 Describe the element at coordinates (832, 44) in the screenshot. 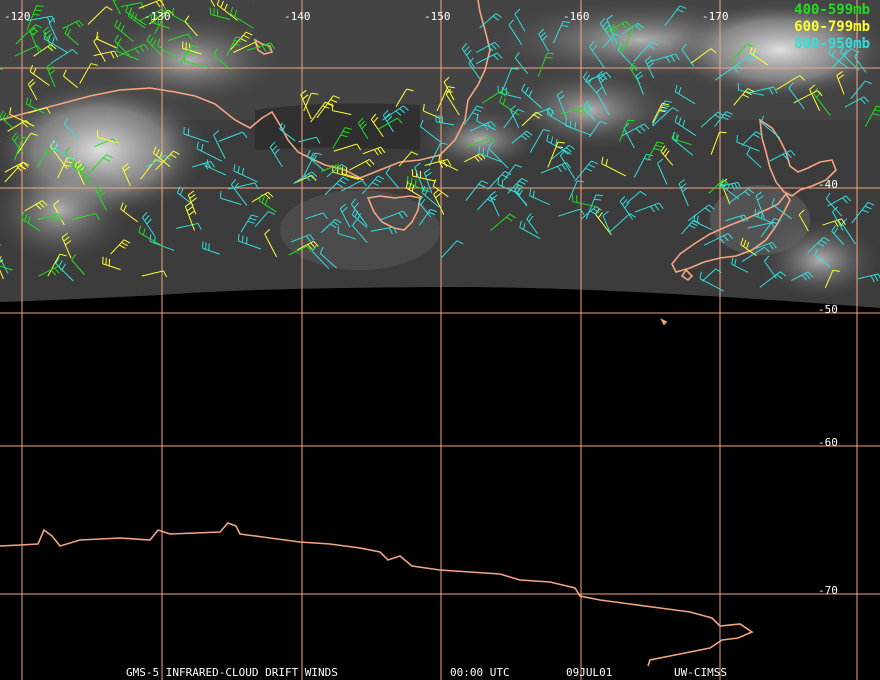

I see `legend-800-950mb: 800-950mb` at that location.